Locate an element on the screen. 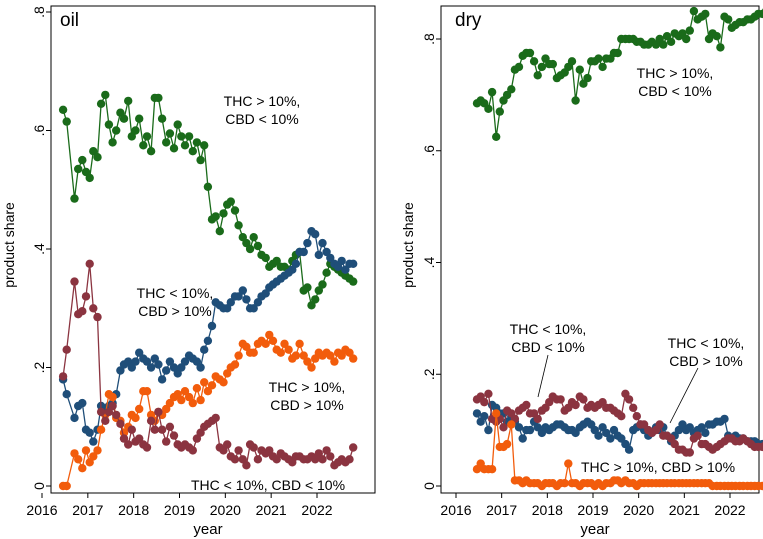 This screenshot has height=539, width=763. annotation-line: CBD < 10% is located at coordinates (548, 347).